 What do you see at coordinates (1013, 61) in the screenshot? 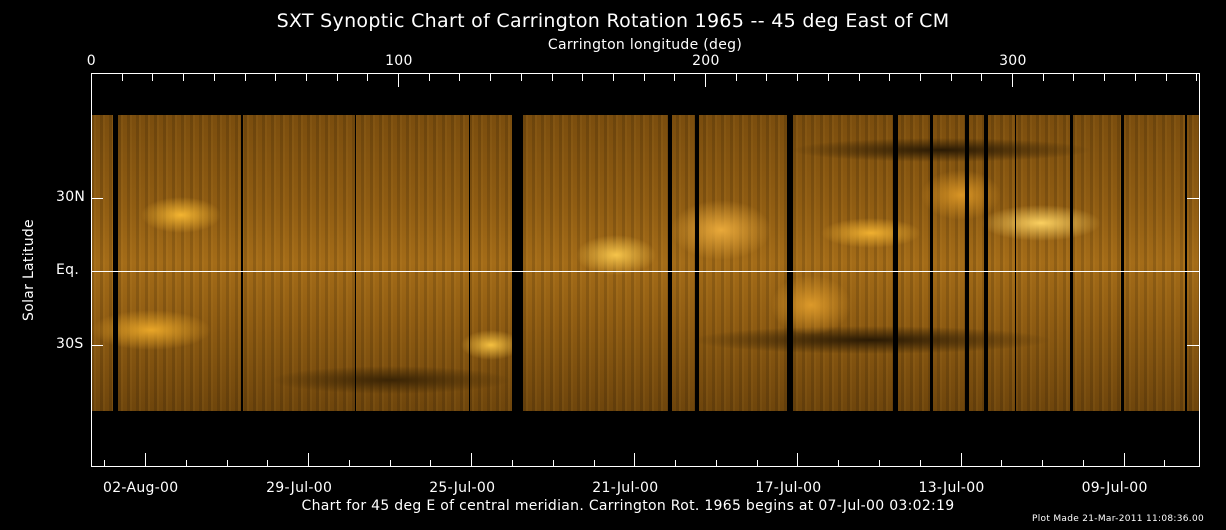
I see `x-tick-label-top: 300` at bounding box center [1013, 61].